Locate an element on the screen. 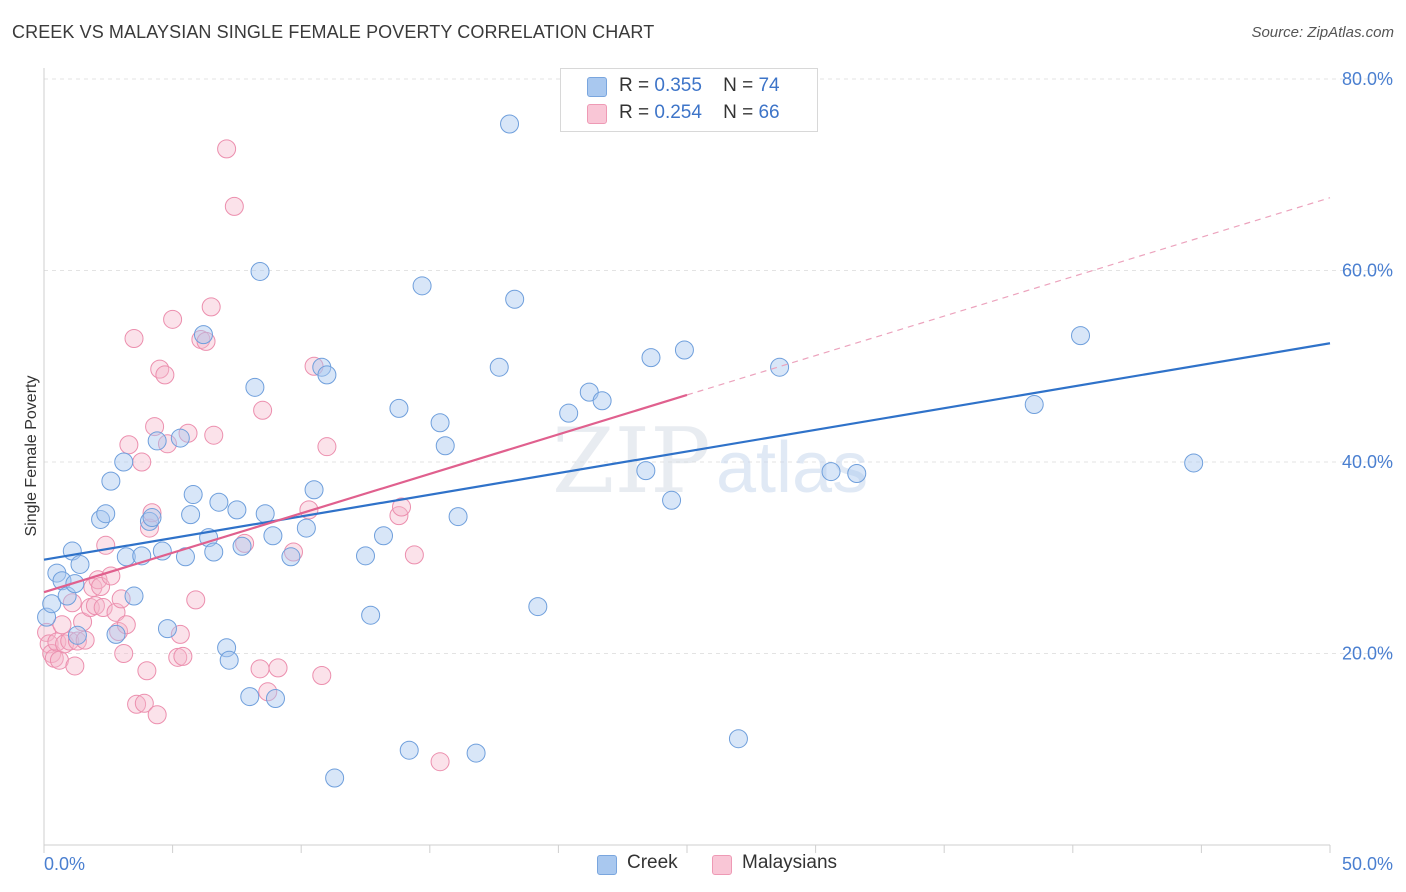  y-tick-label: 60.0% is located at coordinates (1367, 271).